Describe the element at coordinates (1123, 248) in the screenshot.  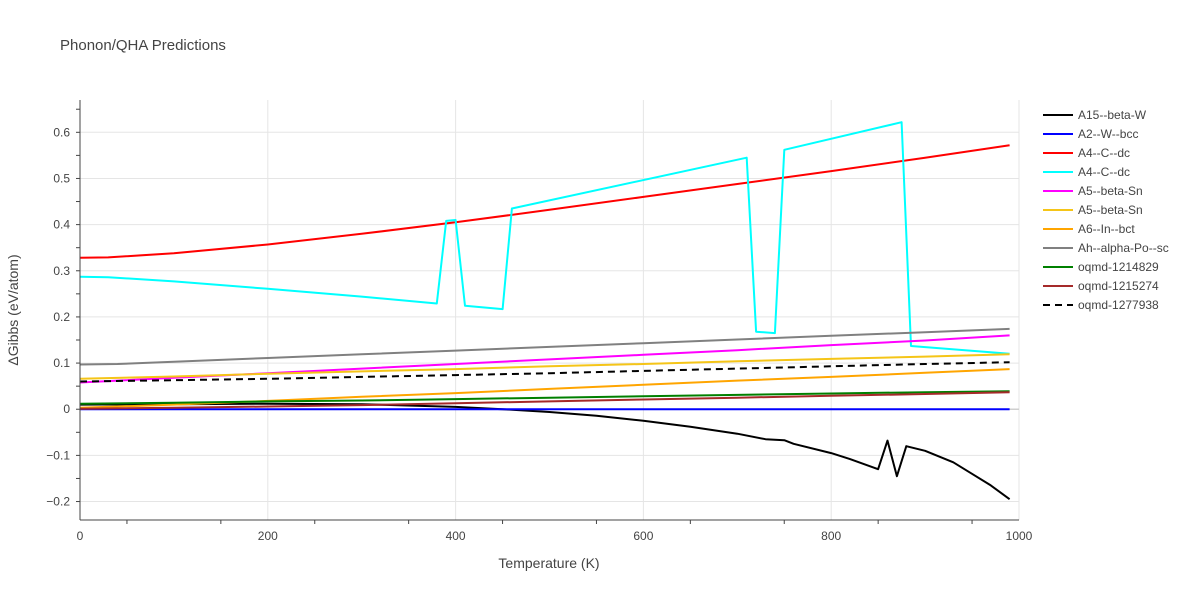
I see `legend-item-label: Ah--alpha-Po--sc` at that location.